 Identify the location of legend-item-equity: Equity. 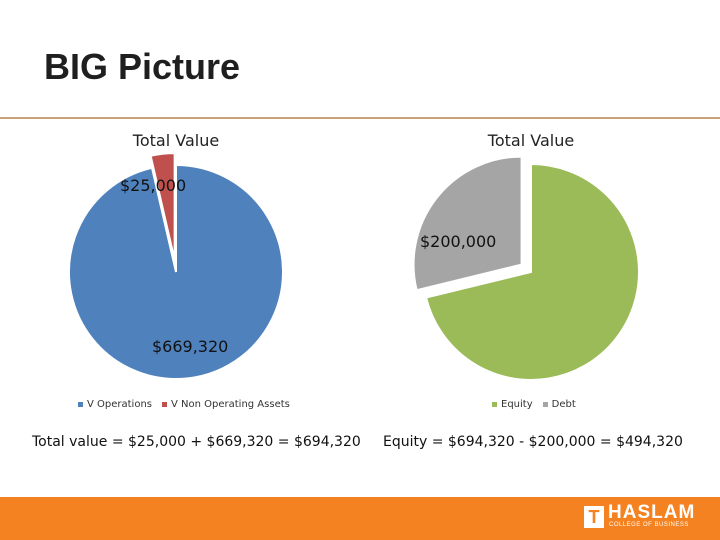
(512, 404).